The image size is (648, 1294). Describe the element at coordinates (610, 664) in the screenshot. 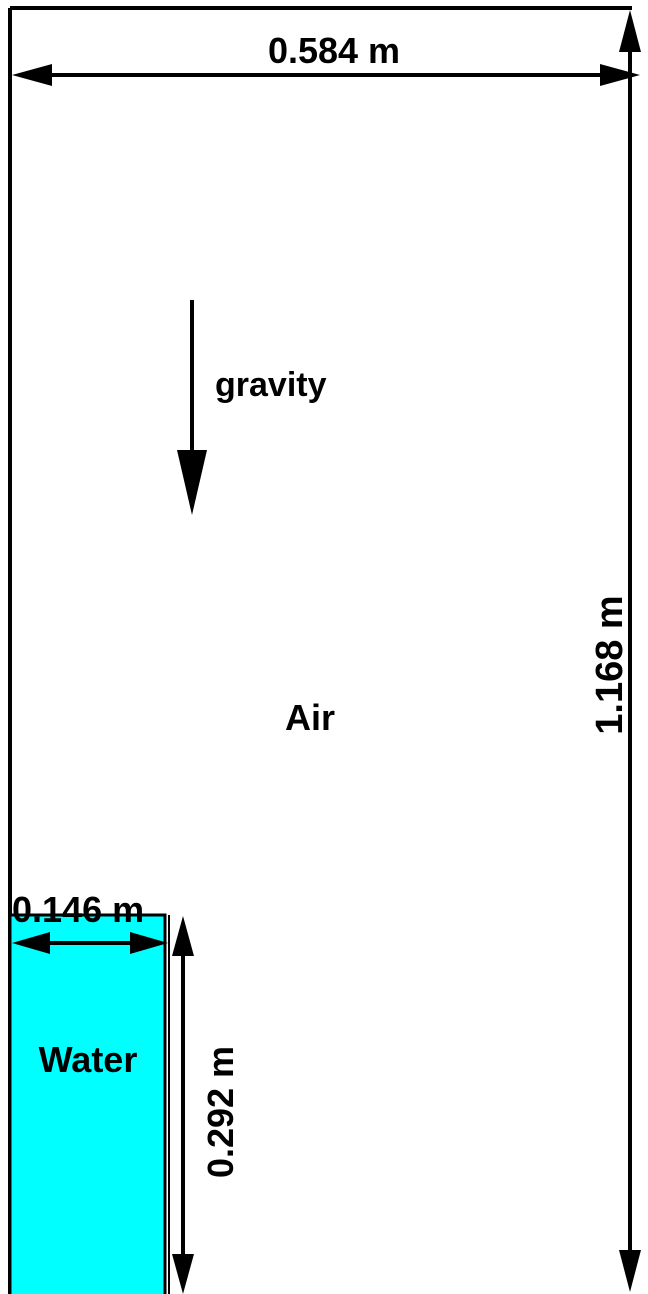

I see `height-label: 1.168 m` at that location.